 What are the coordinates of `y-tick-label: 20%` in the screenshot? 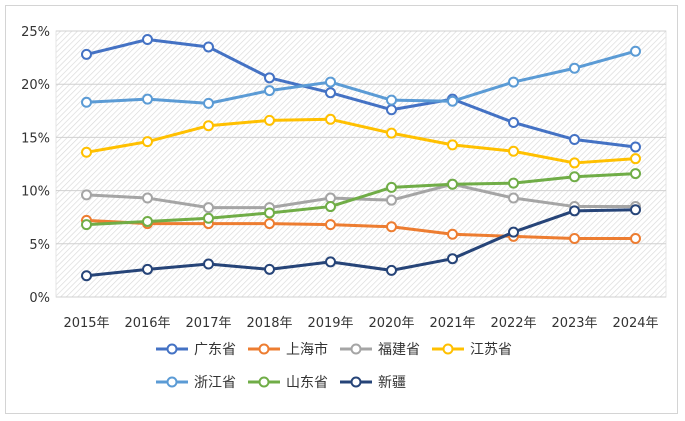 It's located at (35, 85).